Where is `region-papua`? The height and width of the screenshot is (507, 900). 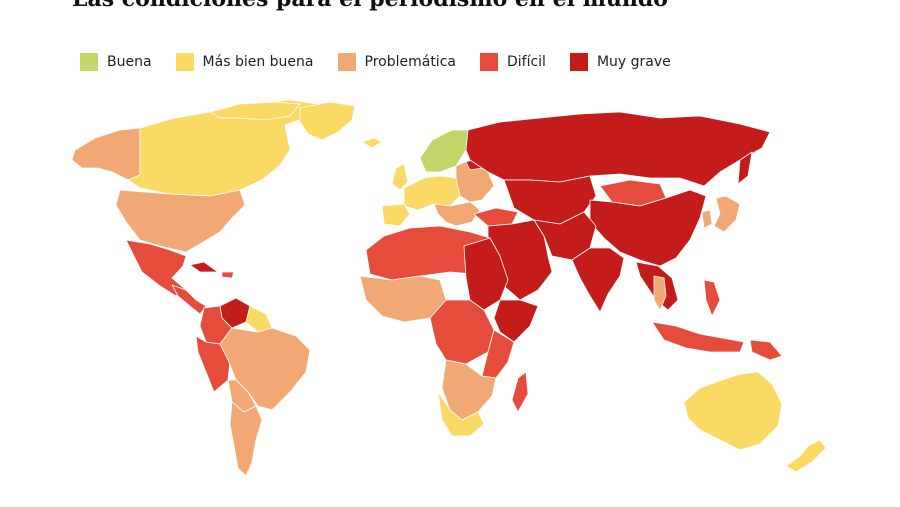 region-papua is located at coordinates (766, 350).